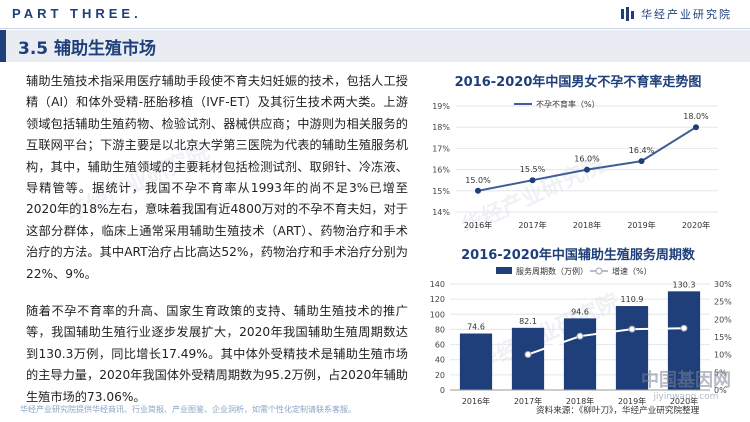  What do you see at coordinates (533, 169) in the screenshot?
I see `data-label: 15.5%` at bounding box center [533, 169].